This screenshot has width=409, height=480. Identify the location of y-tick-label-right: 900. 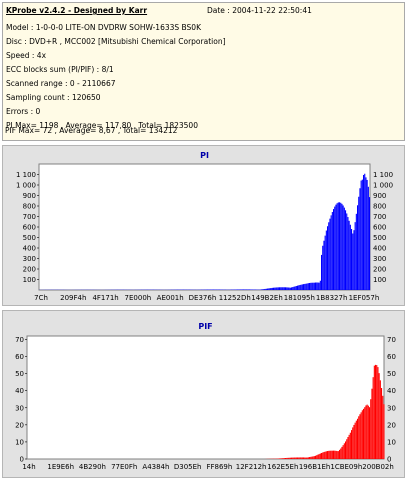
(379, 196).